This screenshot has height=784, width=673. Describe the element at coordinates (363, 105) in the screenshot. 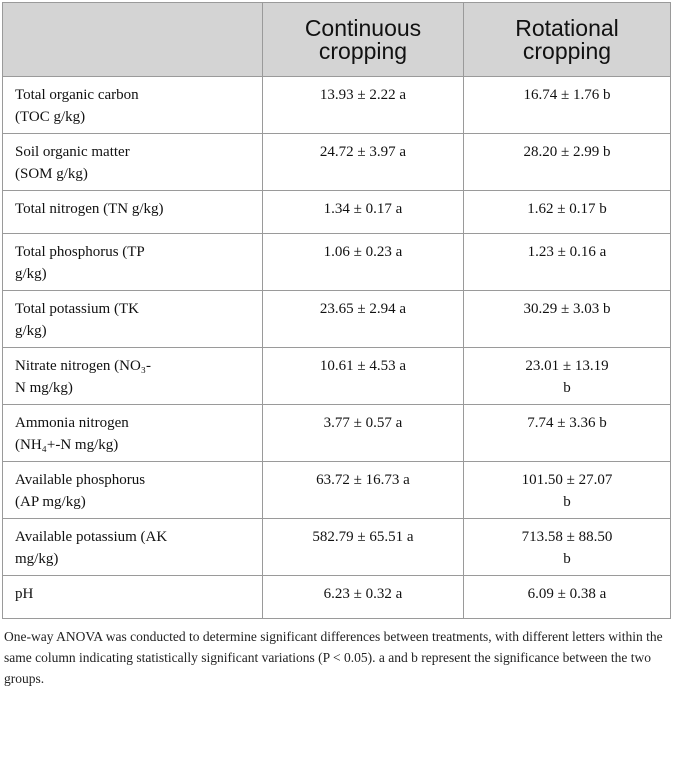

I see `continuous-value-cell: 13.93 ± 2.22 a` at that location.